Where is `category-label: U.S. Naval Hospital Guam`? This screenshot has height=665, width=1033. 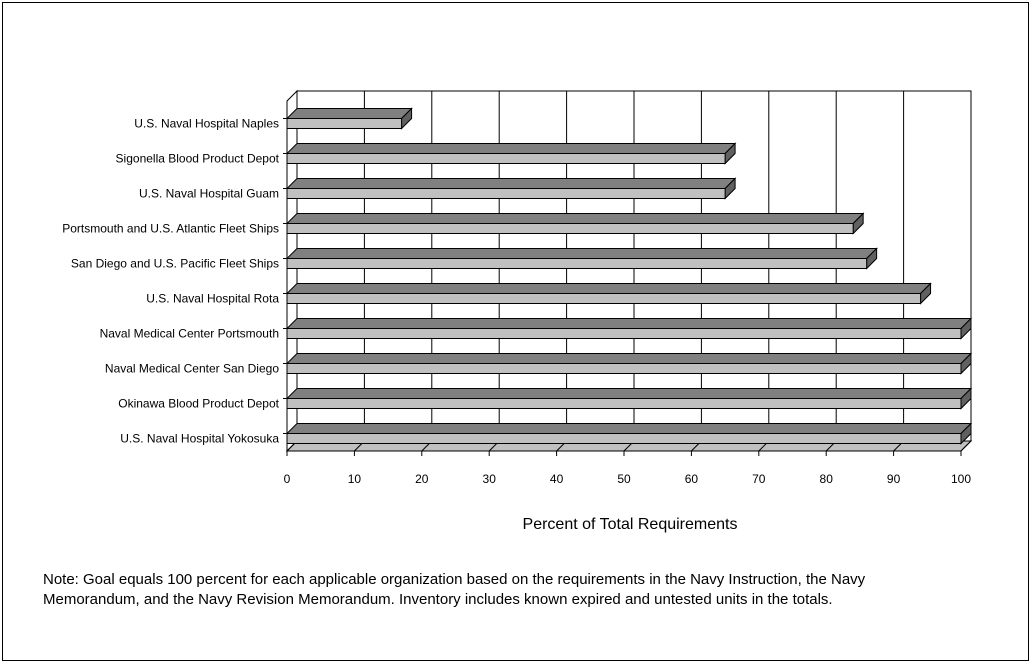 category-label: U.S. Naval Hospital Guam is located at coordinates (209, 194).